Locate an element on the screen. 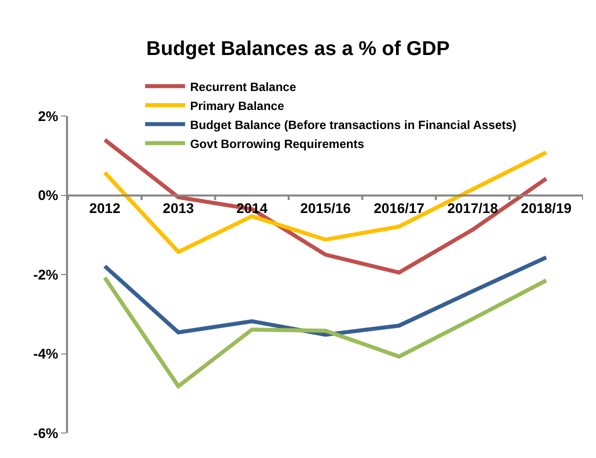 Image resolution: width=596 pixels, height=458 pixels. x-tick-label: 2015/16 is located at coordinates (326, 208).